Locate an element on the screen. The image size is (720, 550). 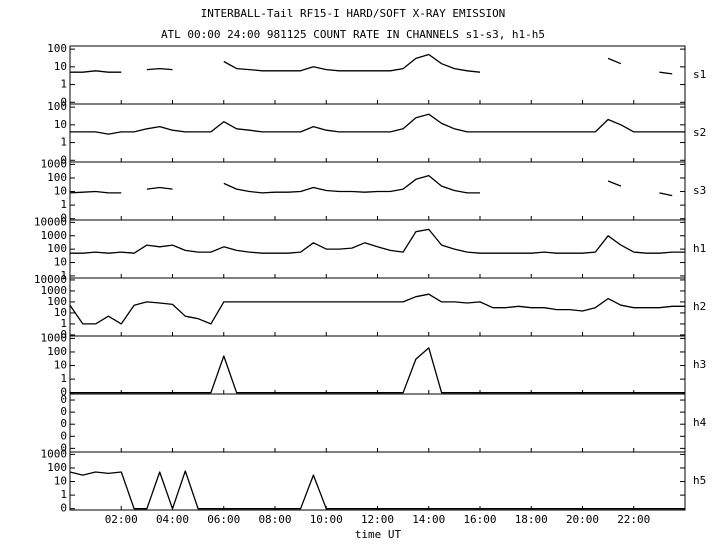
x-tick-label: 20:00 is located at coordinates (582, 519).